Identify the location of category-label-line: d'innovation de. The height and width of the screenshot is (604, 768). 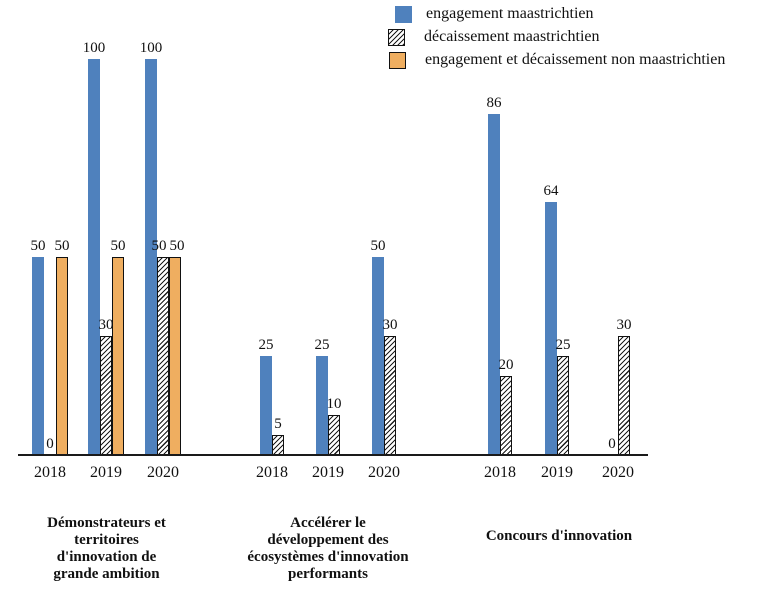
(106, 557).